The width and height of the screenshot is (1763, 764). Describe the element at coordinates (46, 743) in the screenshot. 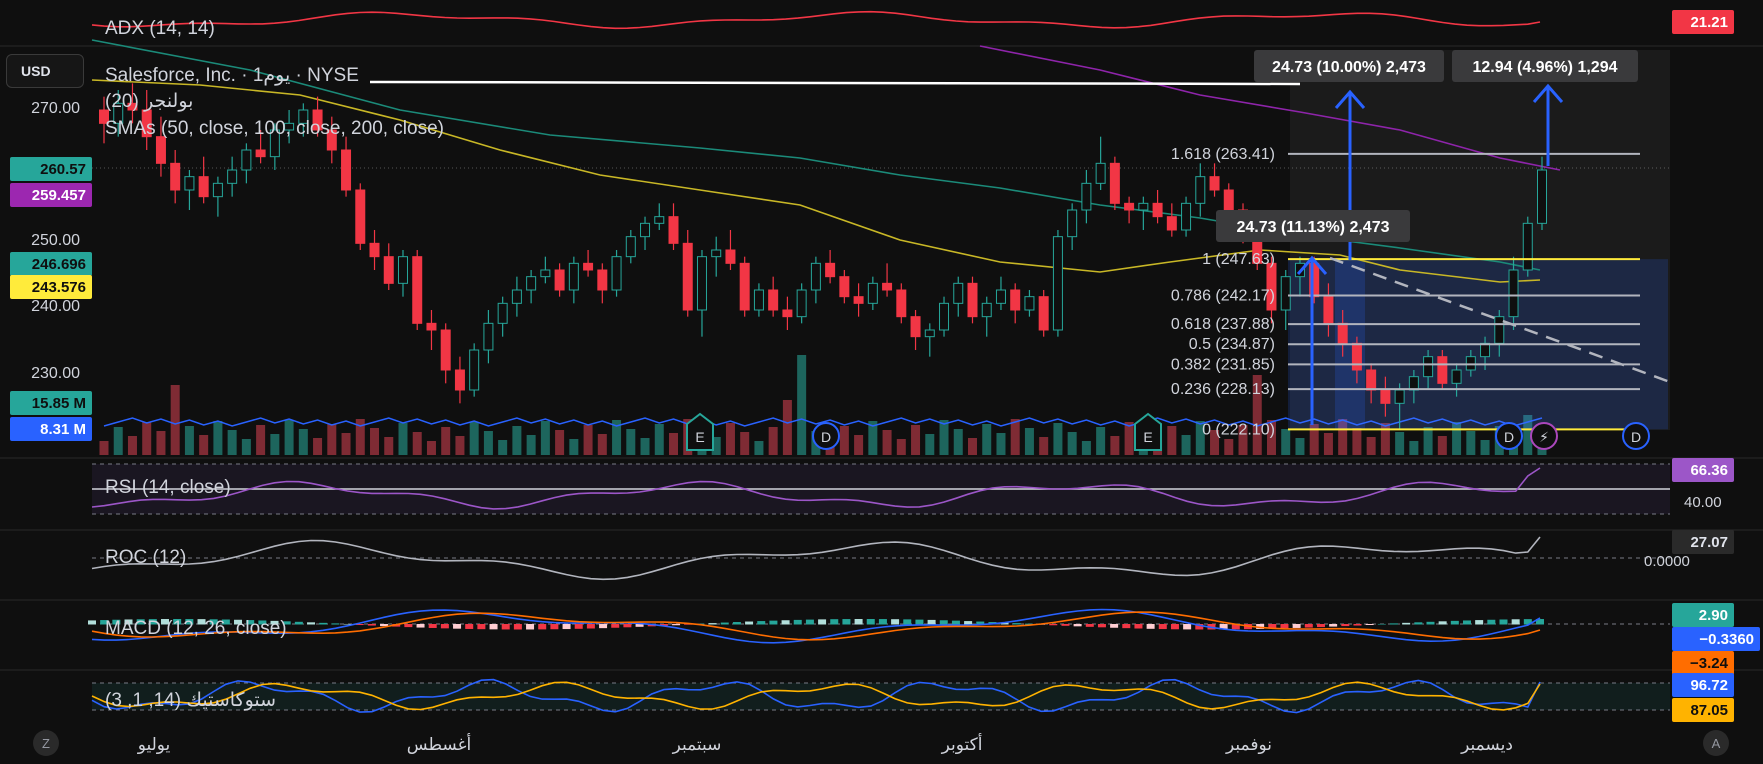

I see `log-scale-z-button: Z` at that location.